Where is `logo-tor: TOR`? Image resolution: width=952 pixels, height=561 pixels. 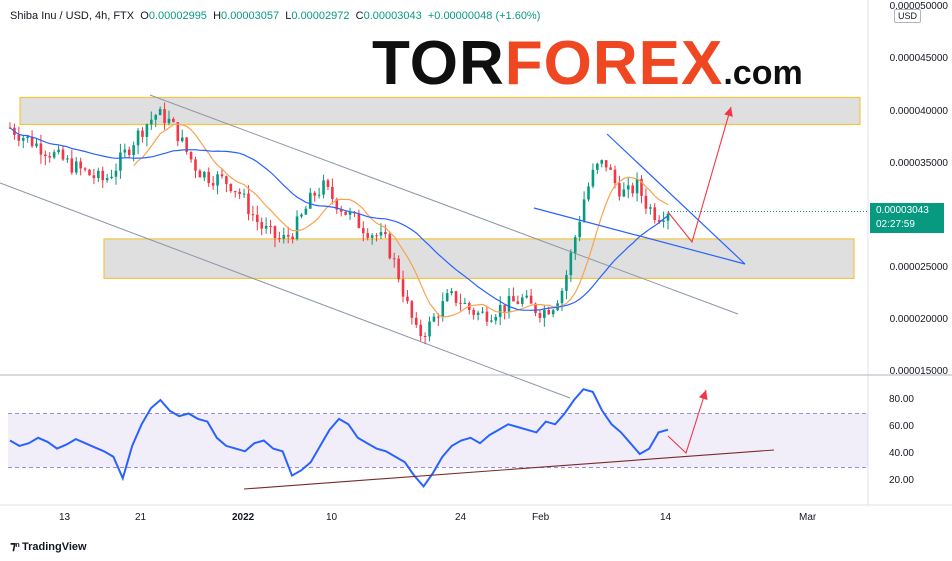
logo-tor: TOR is located at coordinates (438, 63).